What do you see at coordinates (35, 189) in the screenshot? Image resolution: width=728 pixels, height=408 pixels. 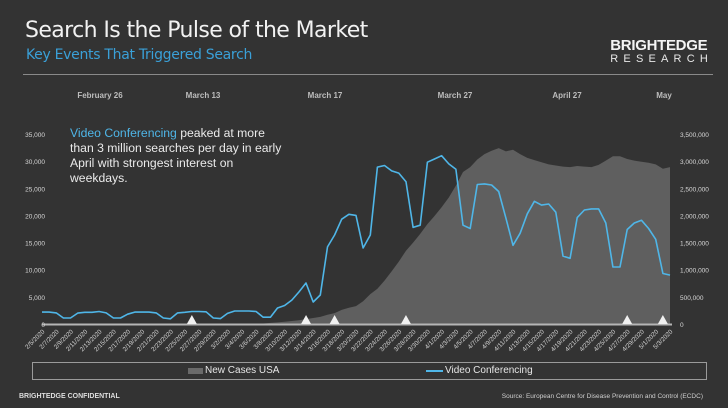 I see `y-left-tick-label: 25,000` at bounding box center [35, 189].